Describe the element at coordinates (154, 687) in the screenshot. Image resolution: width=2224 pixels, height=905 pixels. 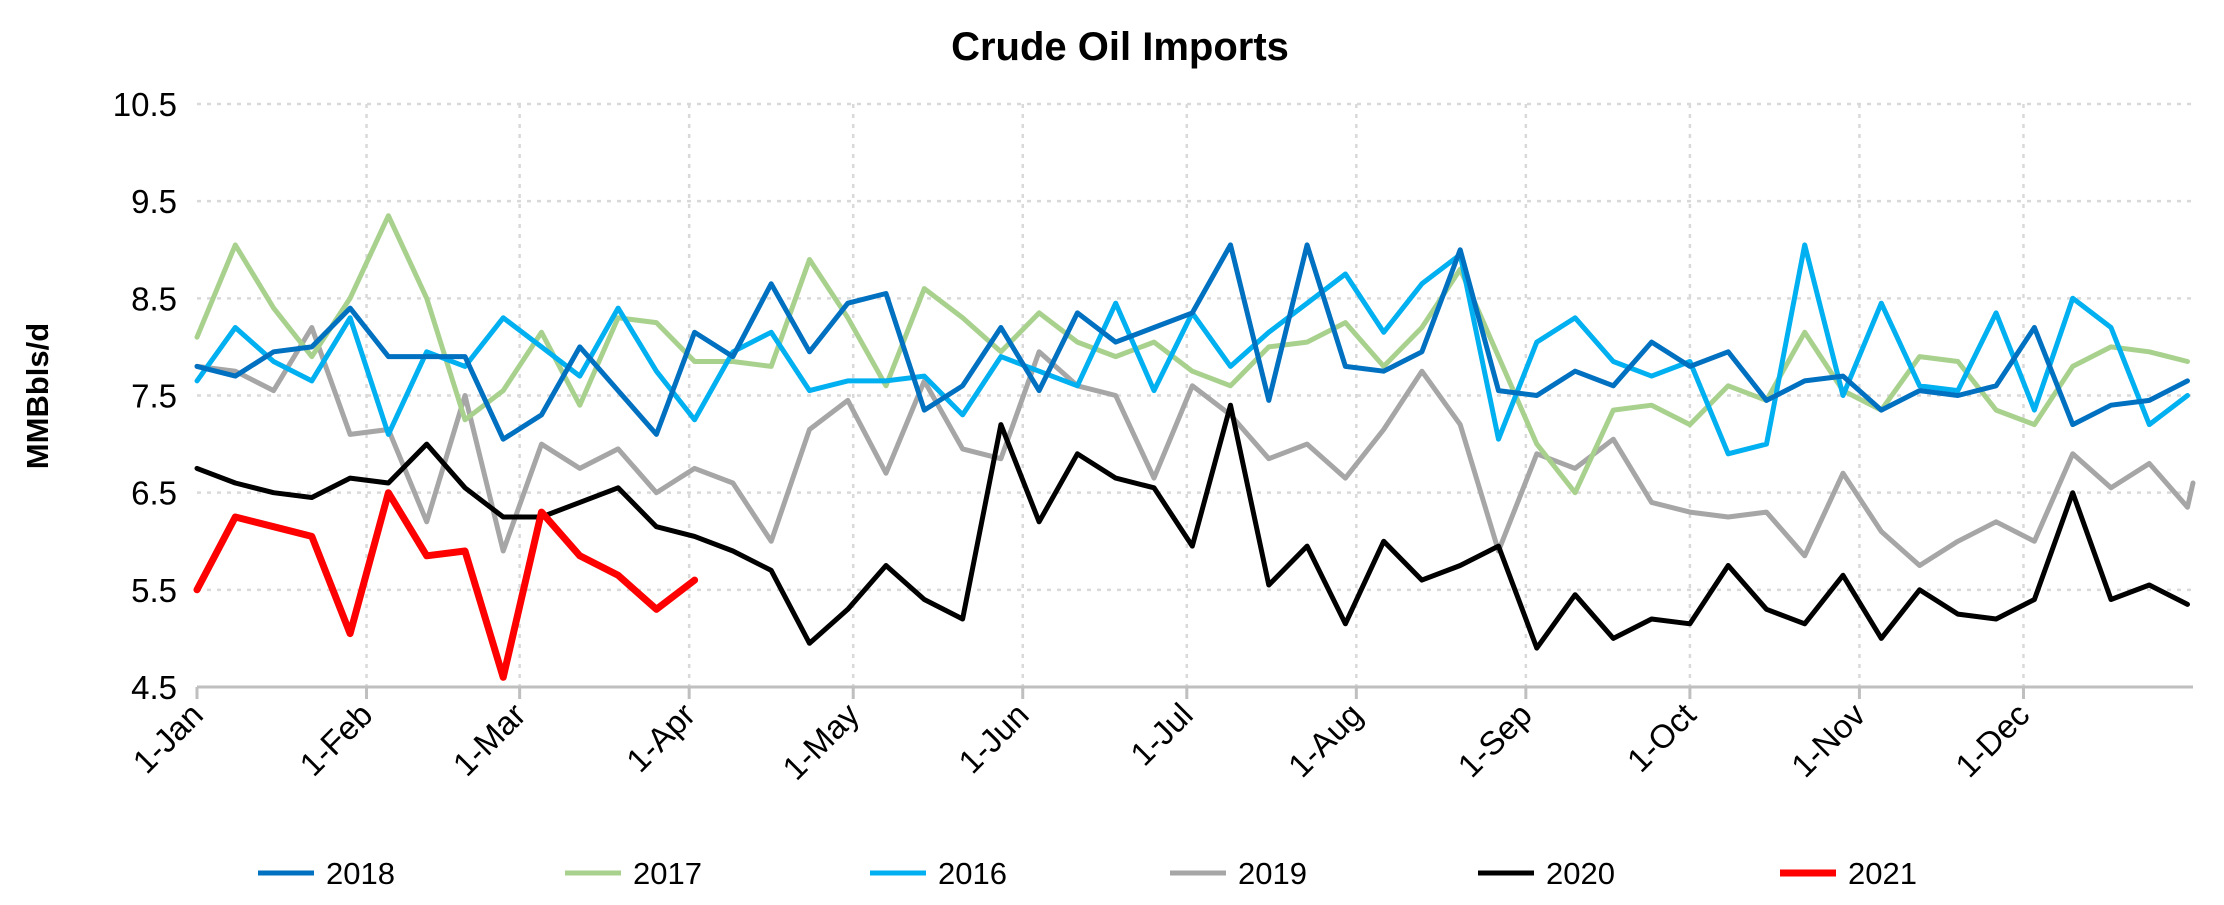
I see `y-tick-label: 4.5` at that location.